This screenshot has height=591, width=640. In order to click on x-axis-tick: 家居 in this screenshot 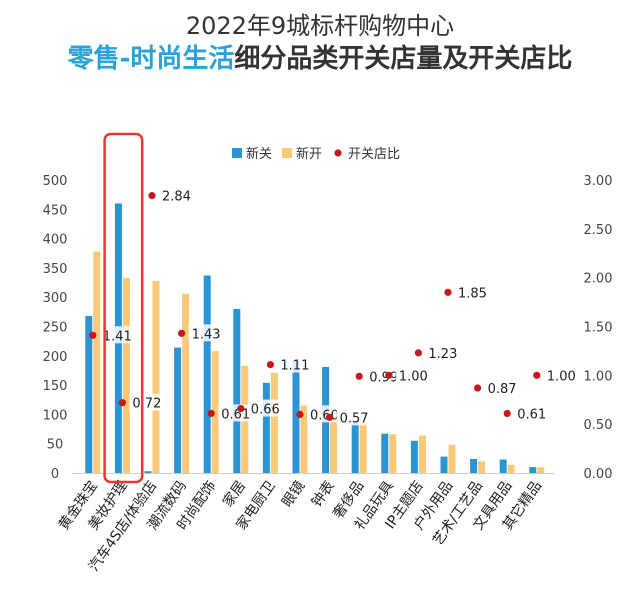, I will do `click(234, 494)`.